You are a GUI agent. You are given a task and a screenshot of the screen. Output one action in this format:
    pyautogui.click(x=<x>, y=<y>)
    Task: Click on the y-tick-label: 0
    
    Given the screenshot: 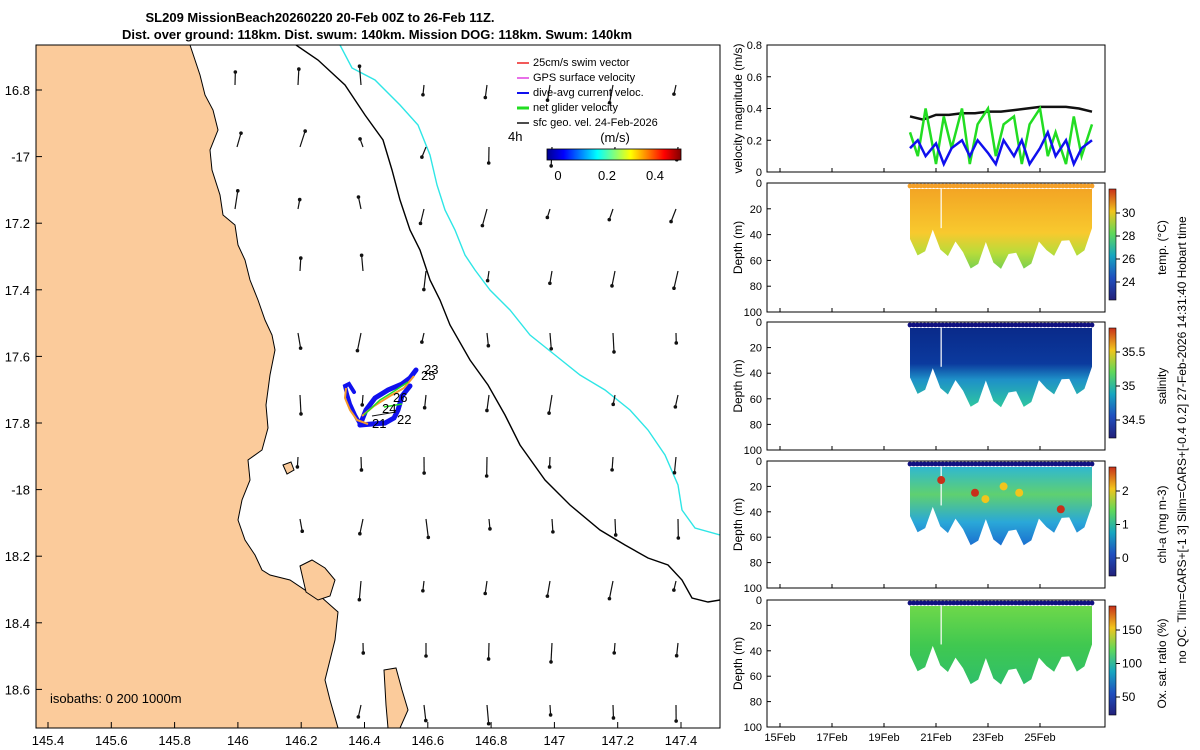 What is the action you would take?
    pyautogui.click(x=759, y=601)
    